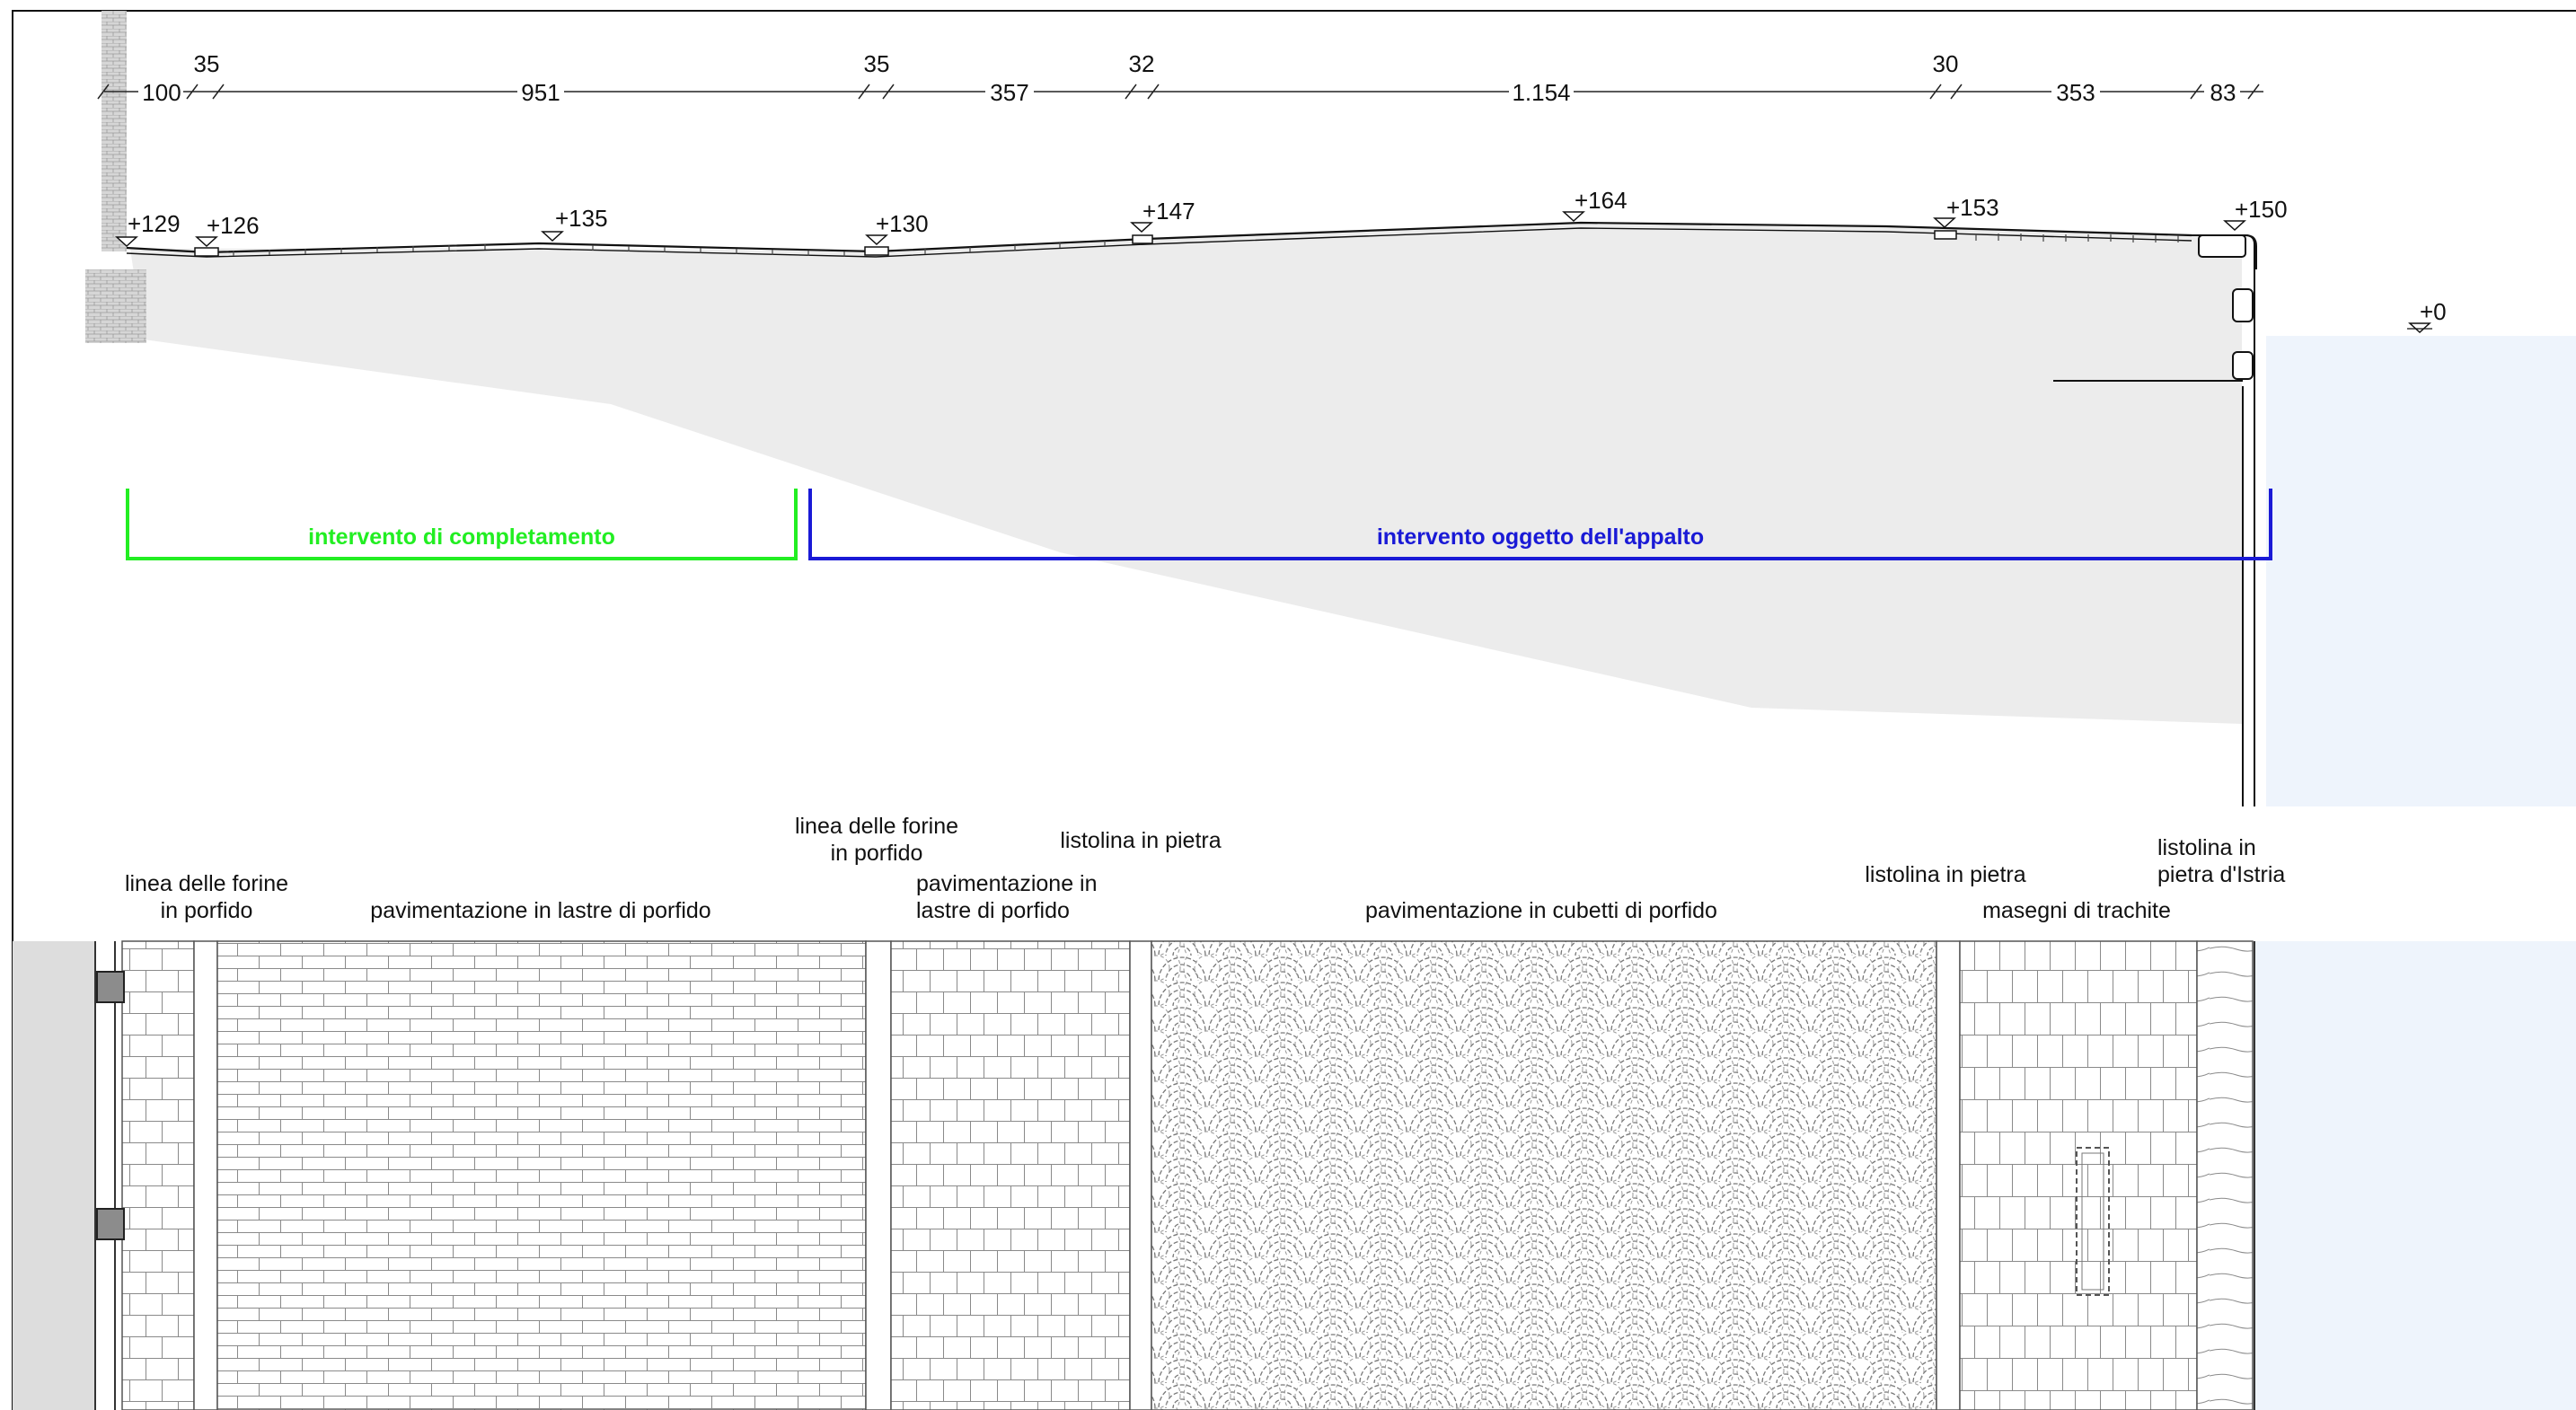  What do you see at coordinates (2261, 209) in the screenshot?
I see `elevation-label: +150` at bounding box center [2261, 209].